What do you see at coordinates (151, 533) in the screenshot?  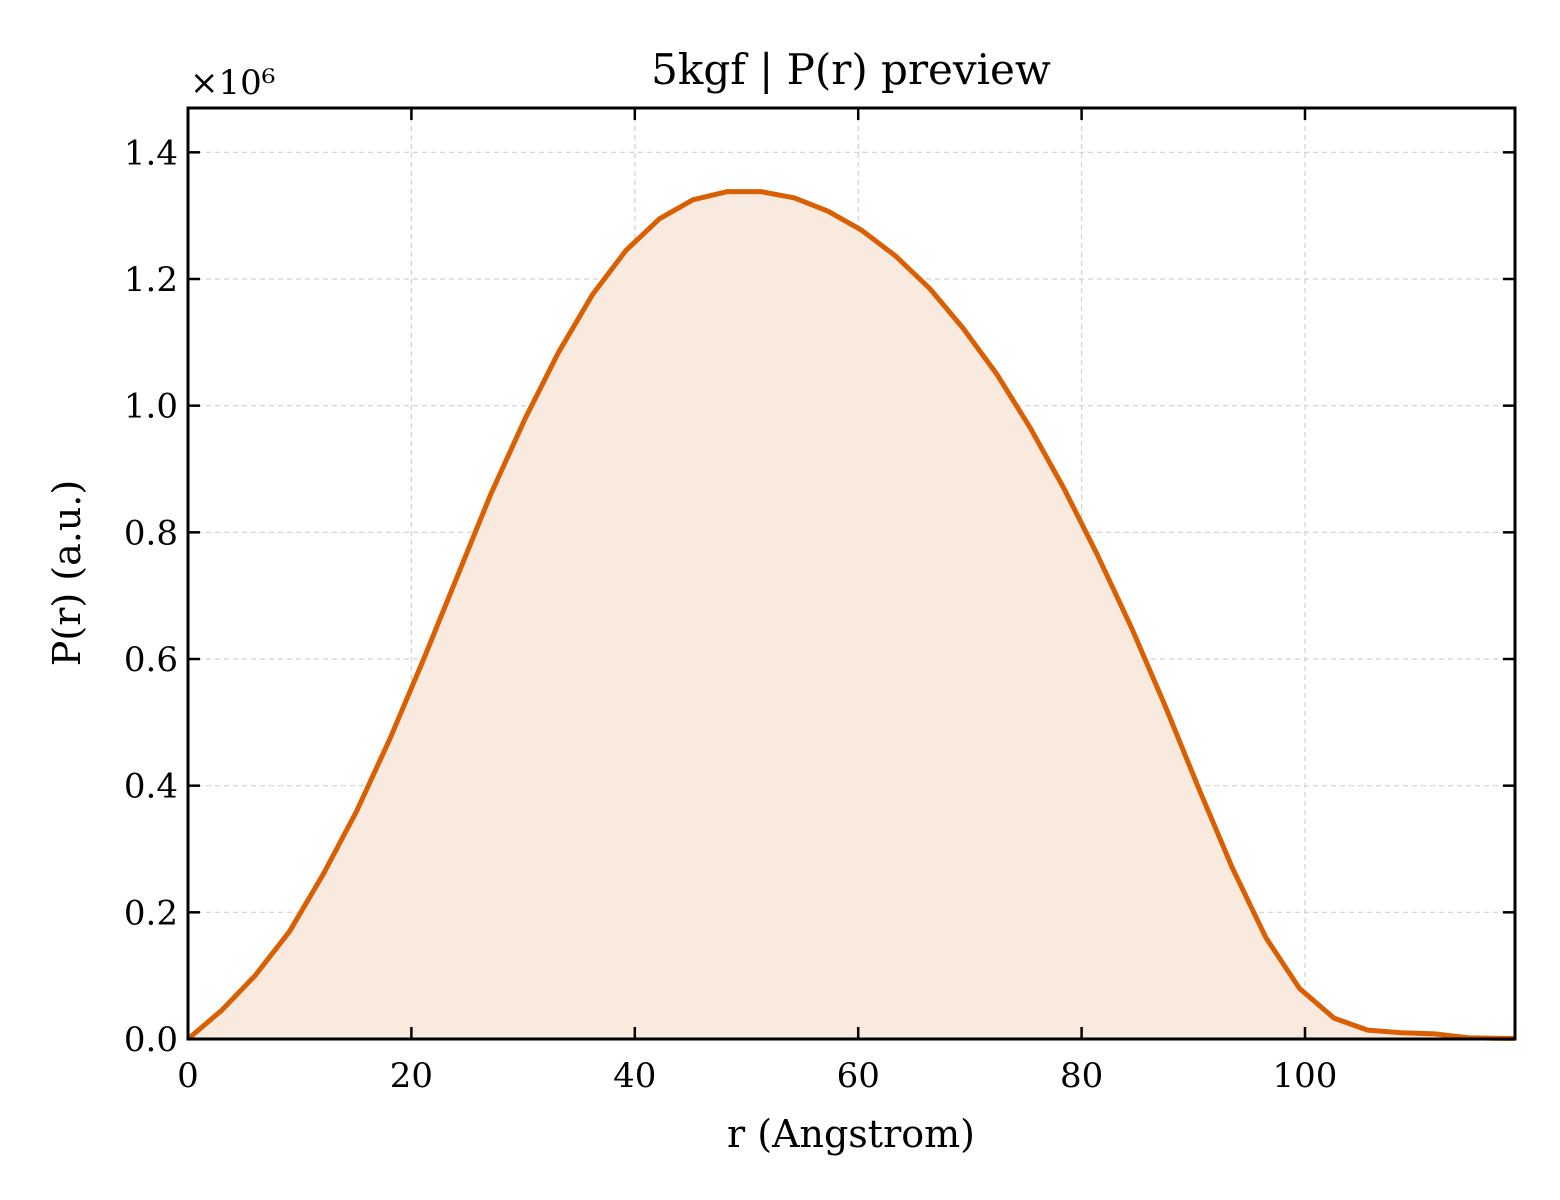 I see `y-tick-label: 0.8` at bounding box center [151, 533].